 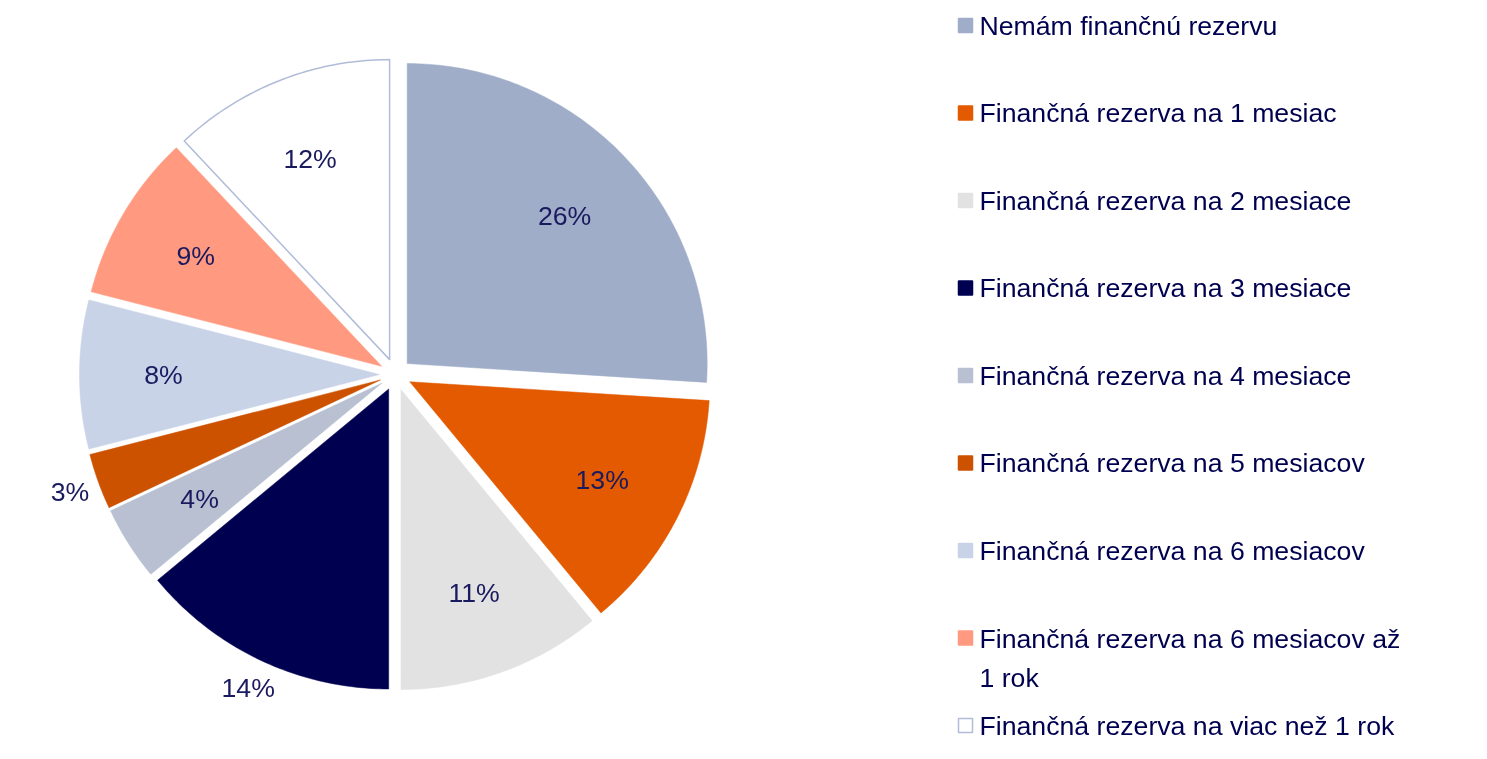 I want to click on data-label: 13%, so click(x=602, y=479).